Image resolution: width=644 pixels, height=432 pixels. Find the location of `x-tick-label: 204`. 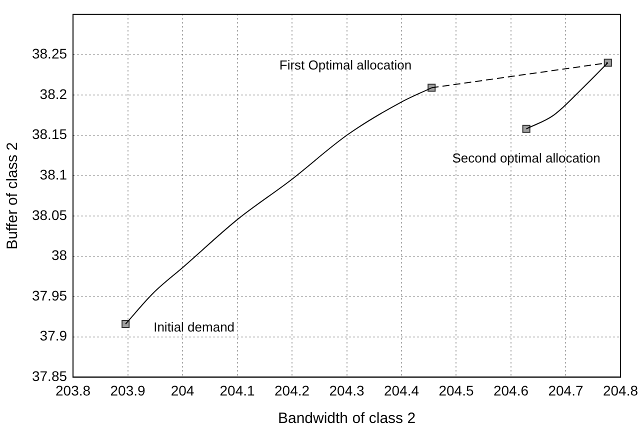

x-tick-label: 204 is located at coordinates (182, 390).